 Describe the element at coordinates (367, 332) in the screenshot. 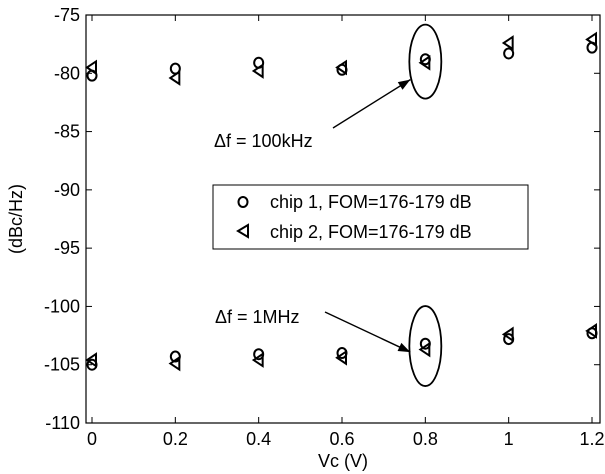

I see `annotation-arrow-1mhz` at that location.